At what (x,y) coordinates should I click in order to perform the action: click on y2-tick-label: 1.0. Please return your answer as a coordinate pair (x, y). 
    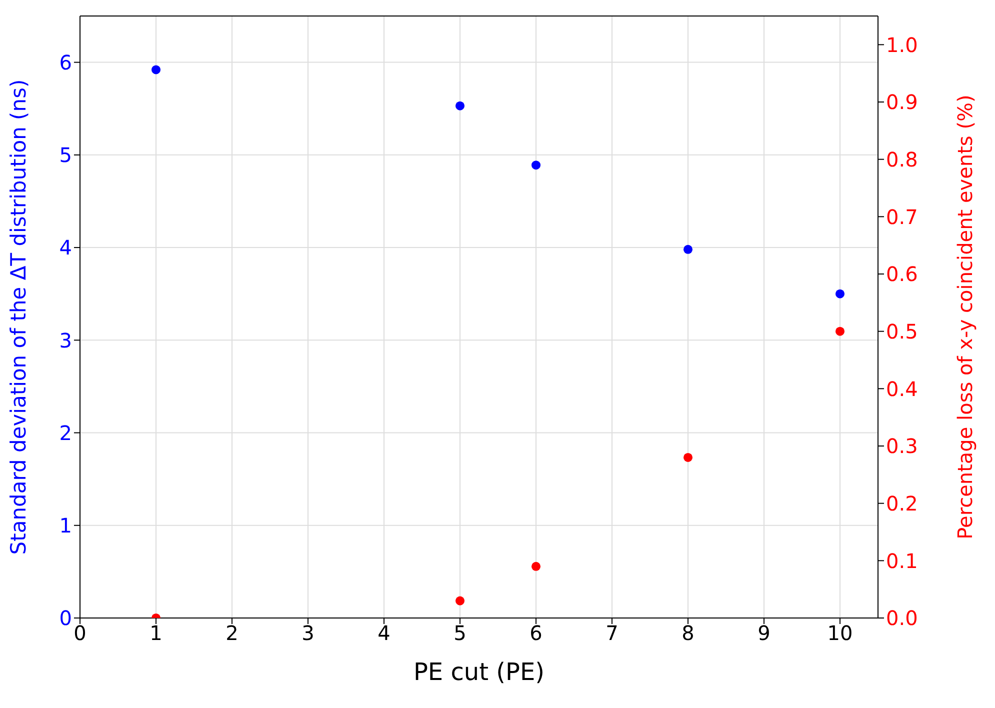
    Looking at the image, I should click on (902, 44).